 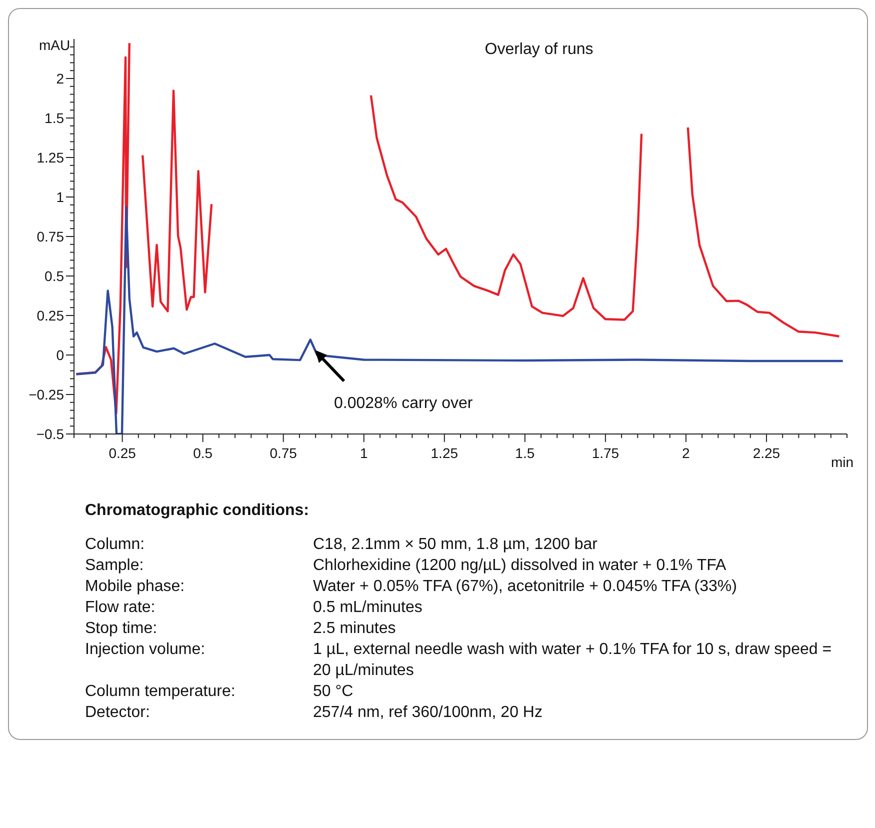 What do you see at coordinates (333, 692) in the screenshot?
I see `text: 50 °C` at bounding box center [333, 692].